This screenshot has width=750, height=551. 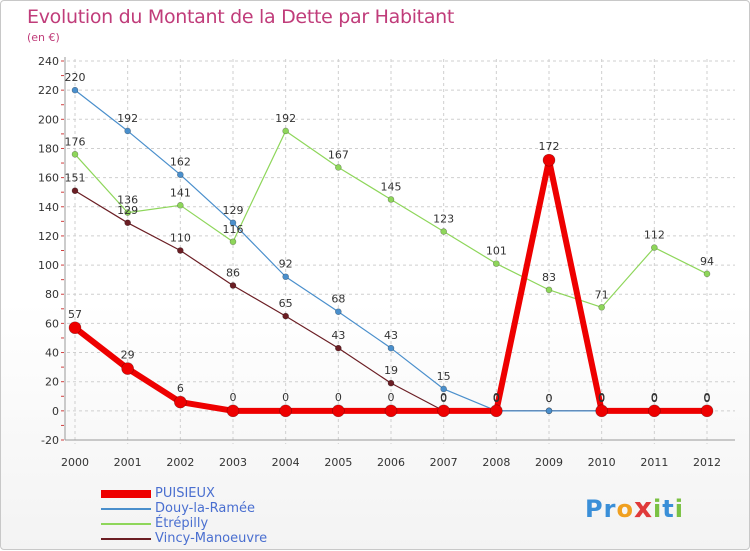 What do you see at coordinates (443, 219) in the screenshot?
I see `data-label--tr-pilly: 123` at bounding box center [443, 219].